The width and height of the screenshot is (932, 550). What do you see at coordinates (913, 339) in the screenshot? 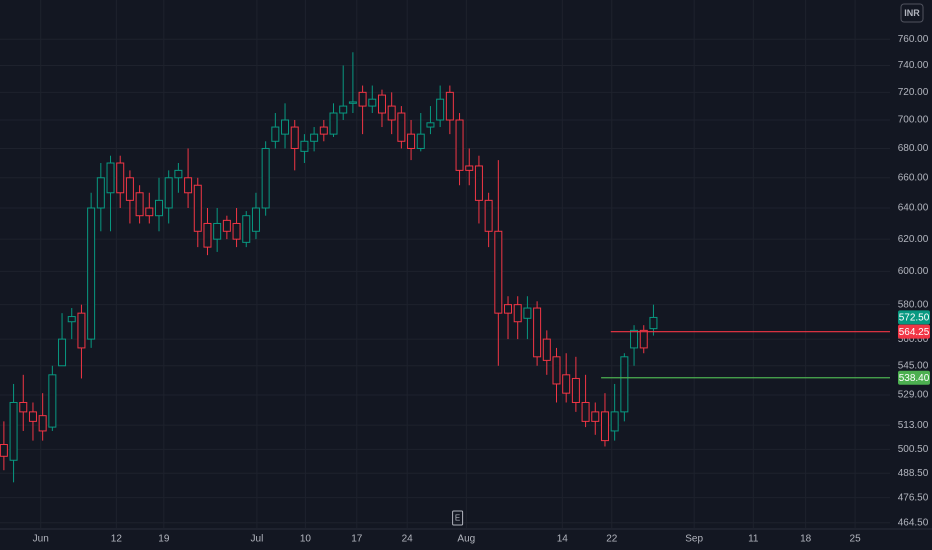
I see `y-tick-label: 560.00` at bounding box center [913, 339].